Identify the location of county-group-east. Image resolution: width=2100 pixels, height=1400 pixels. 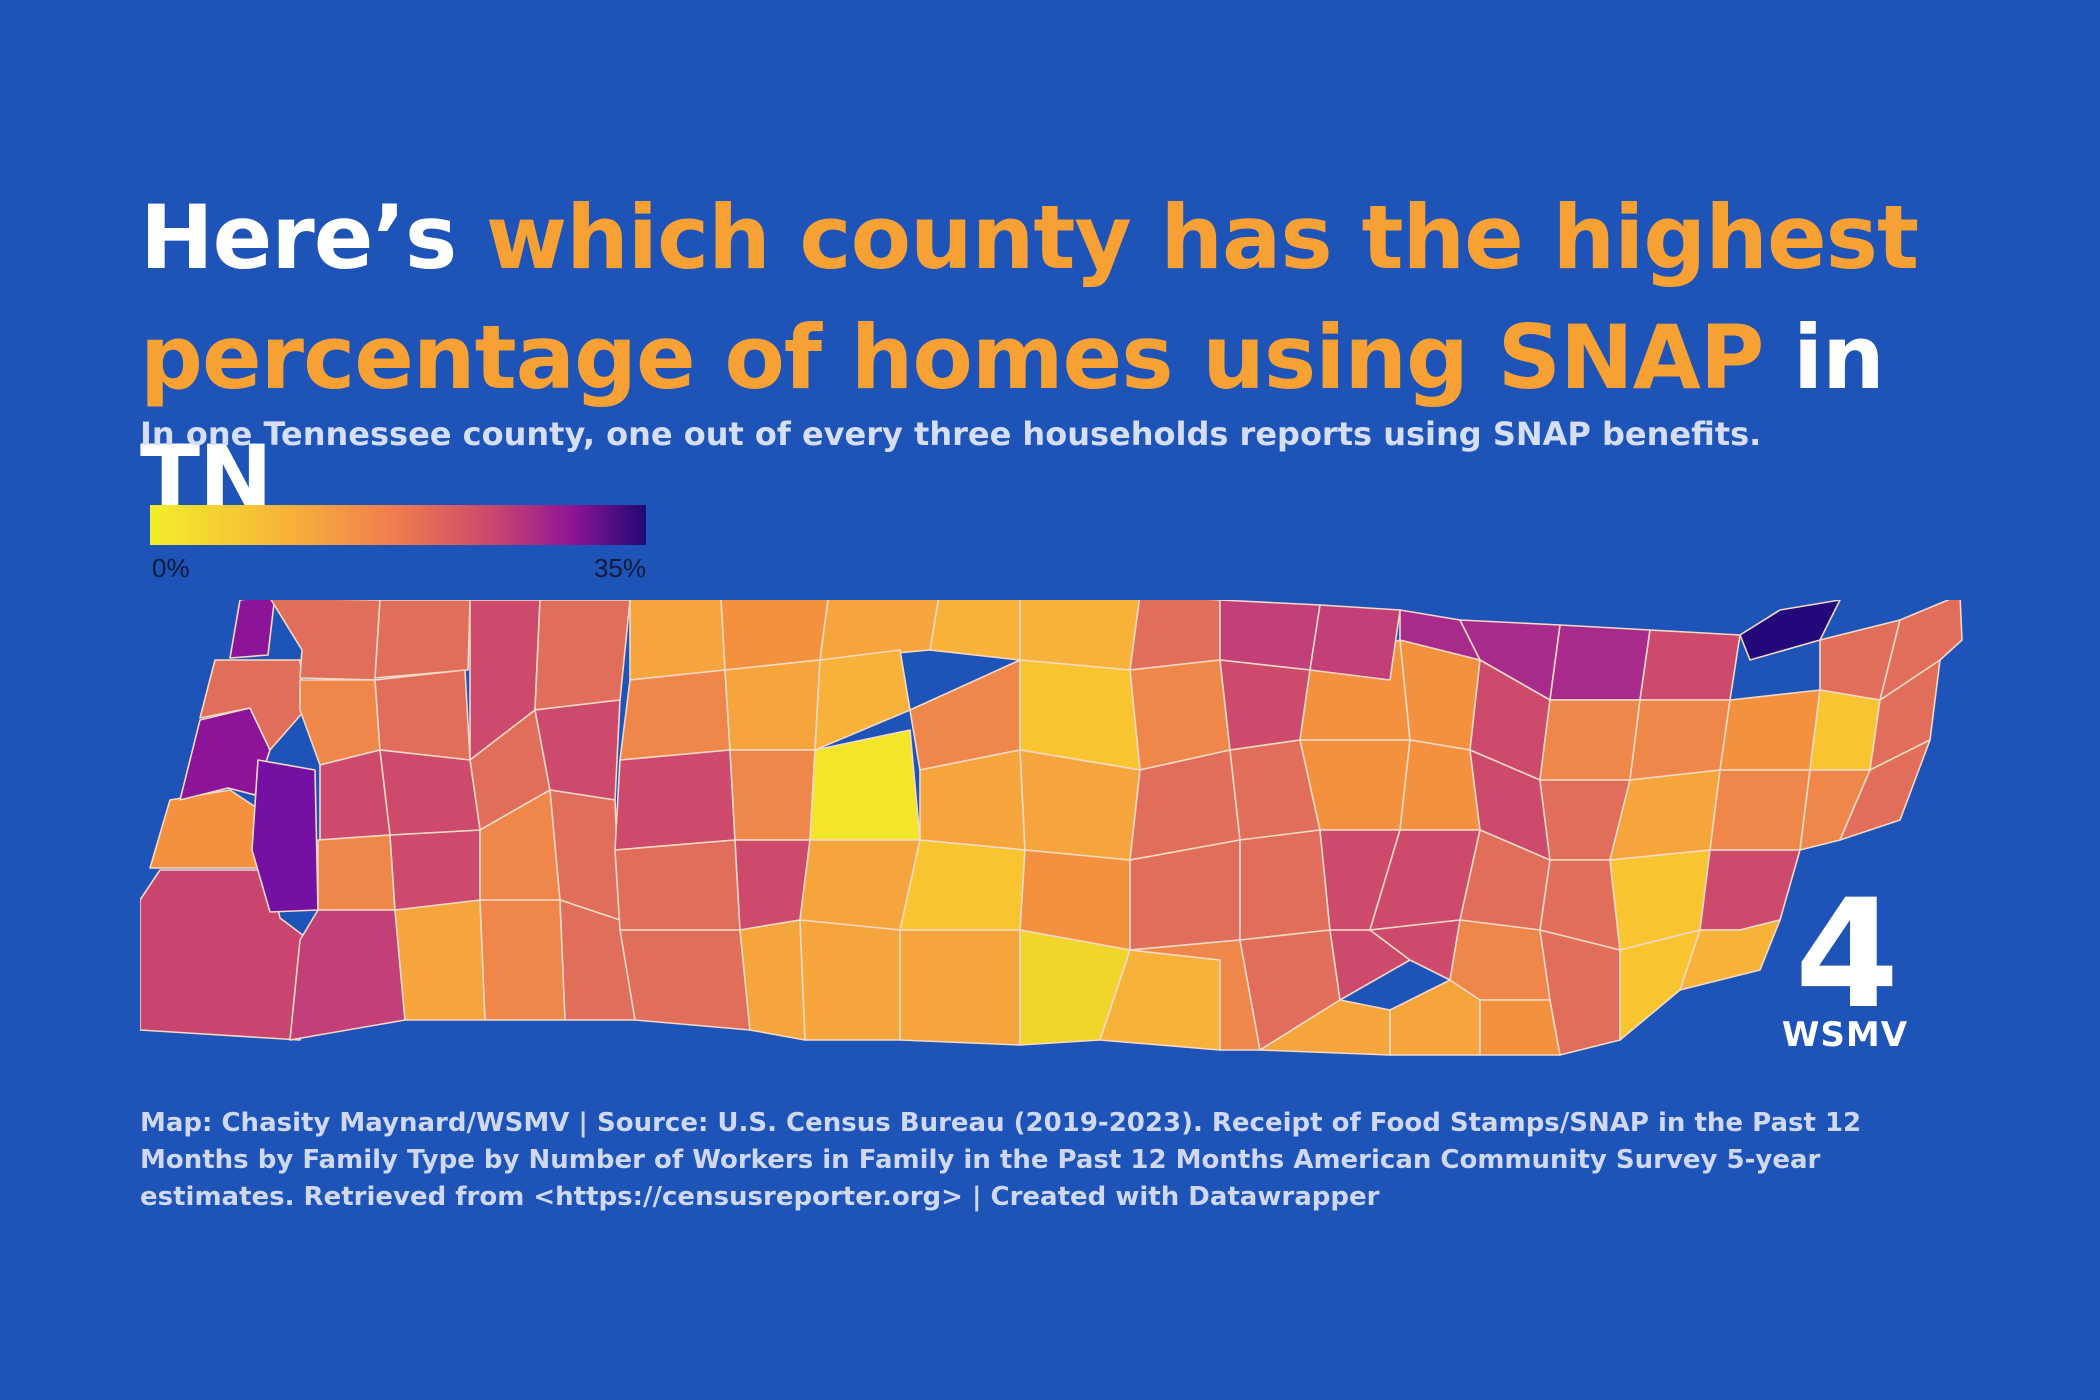
(1706, 828).